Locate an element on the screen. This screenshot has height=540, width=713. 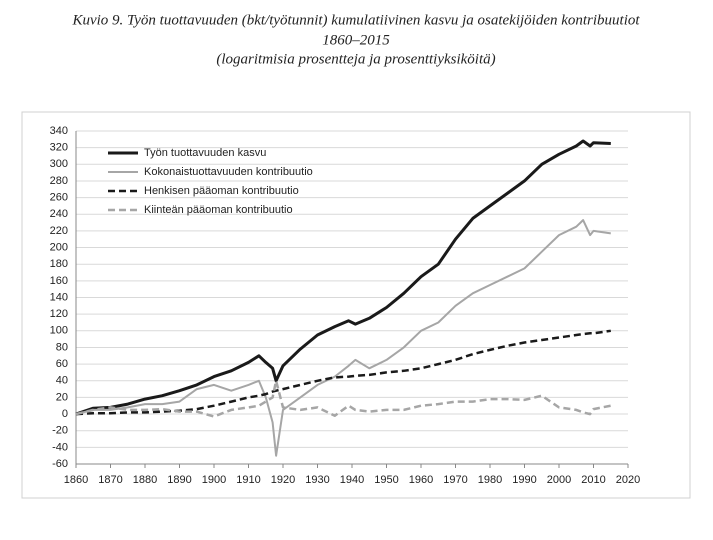
y-tick-label: 0 is located at coordinates (65, 414).